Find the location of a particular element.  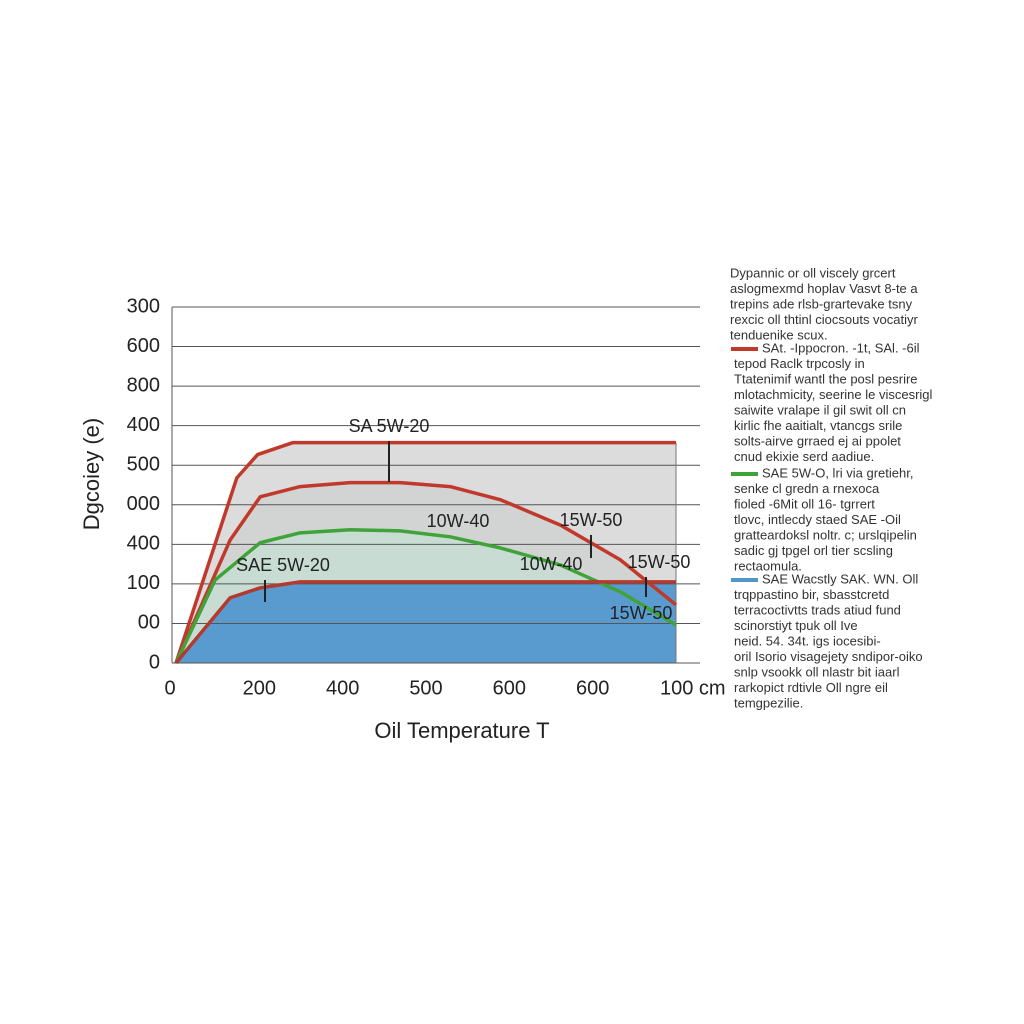

legend-text: tenduenike scux. is located at coordinates (779, 334).